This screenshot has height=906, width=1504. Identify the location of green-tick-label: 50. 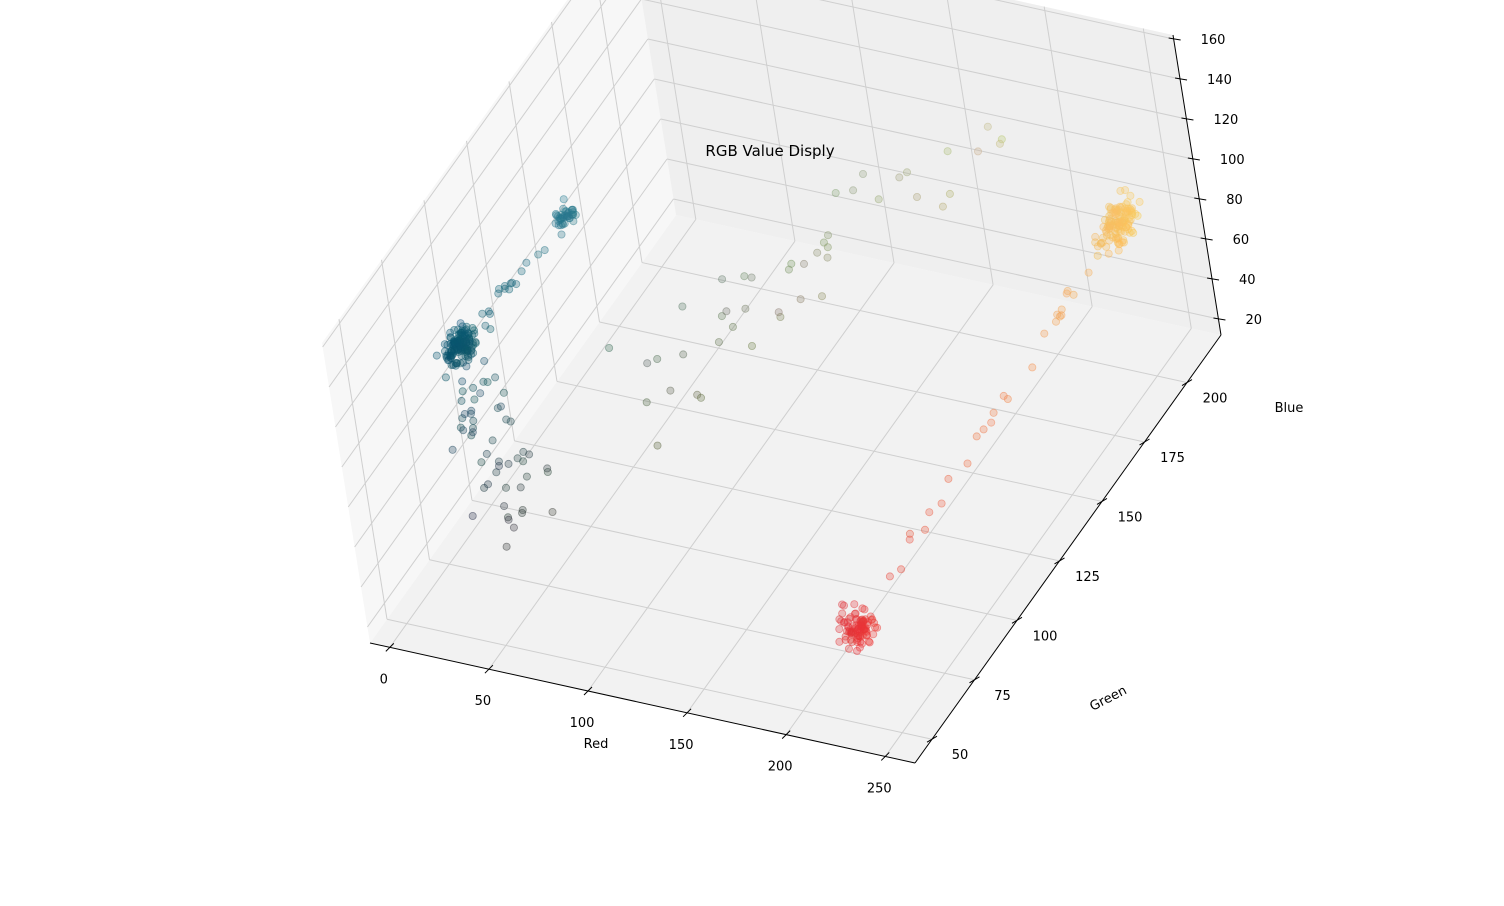
(960, 755).